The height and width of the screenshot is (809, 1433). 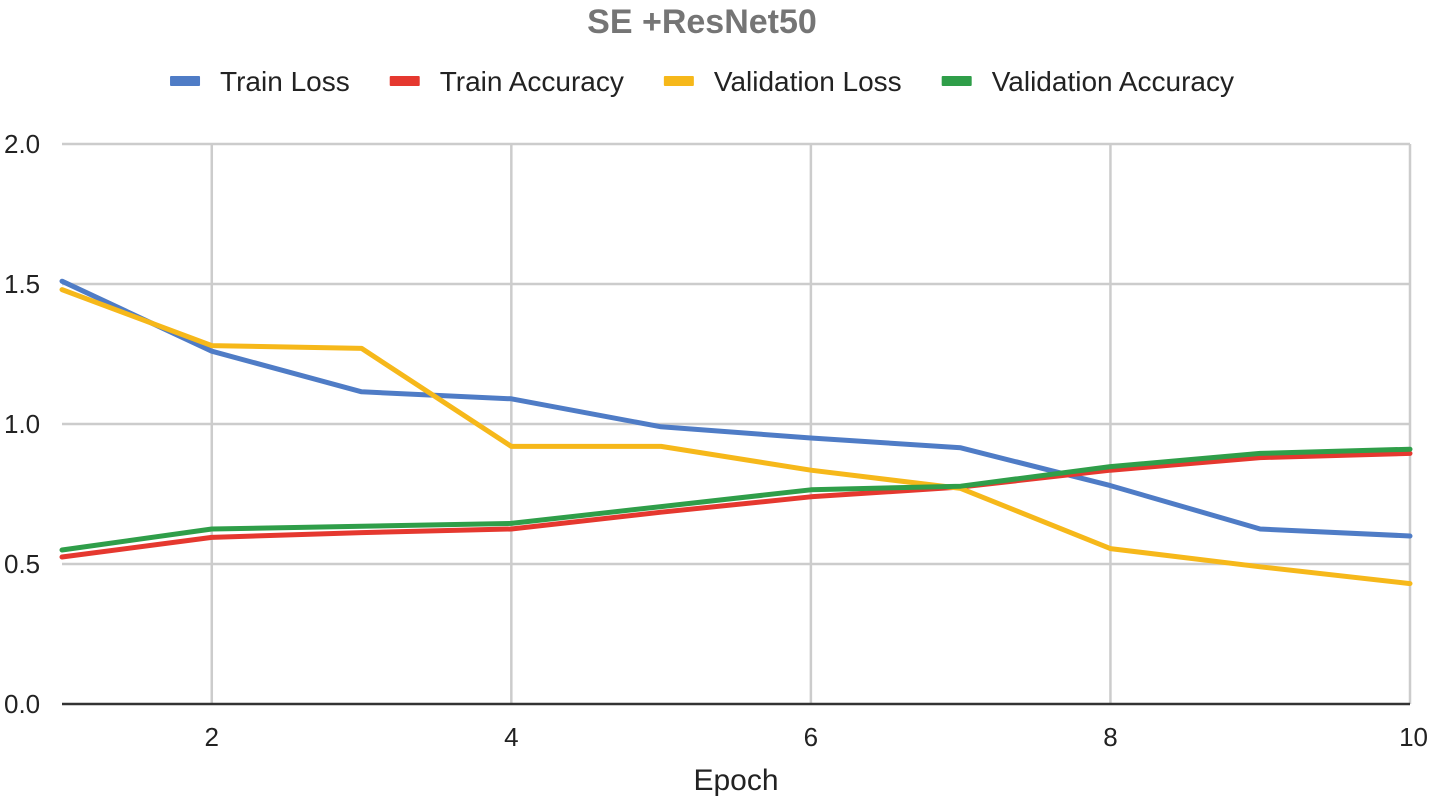 What do you see at coordinates (678, 81) in the screenshot?
I see `legend-swatch-validation-loss` at bounding box center [678, 81].